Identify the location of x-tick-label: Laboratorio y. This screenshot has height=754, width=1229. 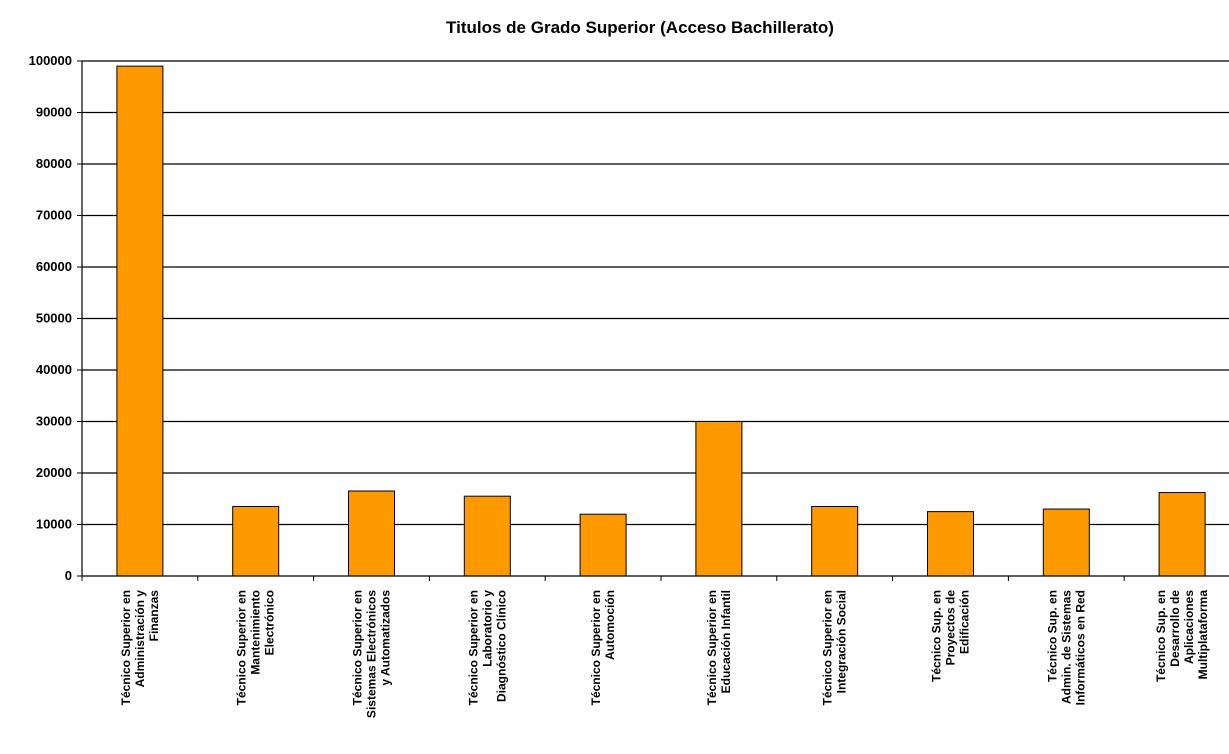
(487, 628).